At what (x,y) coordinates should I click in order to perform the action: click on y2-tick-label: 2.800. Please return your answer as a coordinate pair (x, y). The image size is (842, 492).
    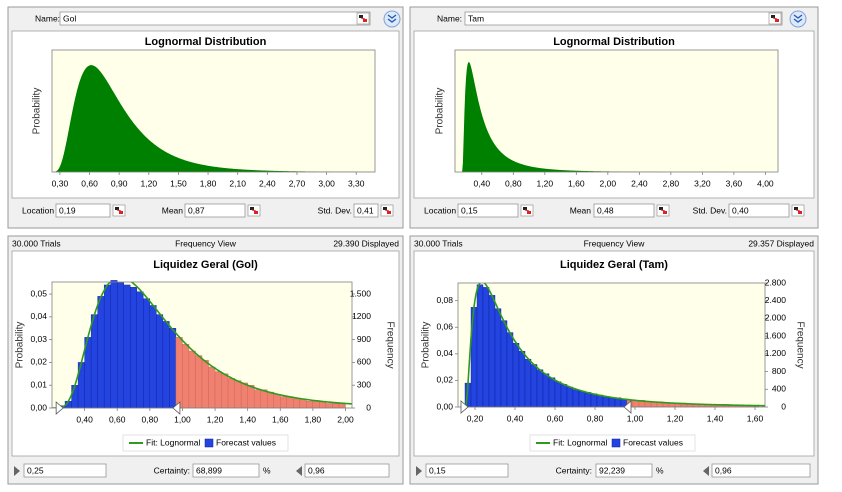
    Looking at the image, I should click on (776, 282).